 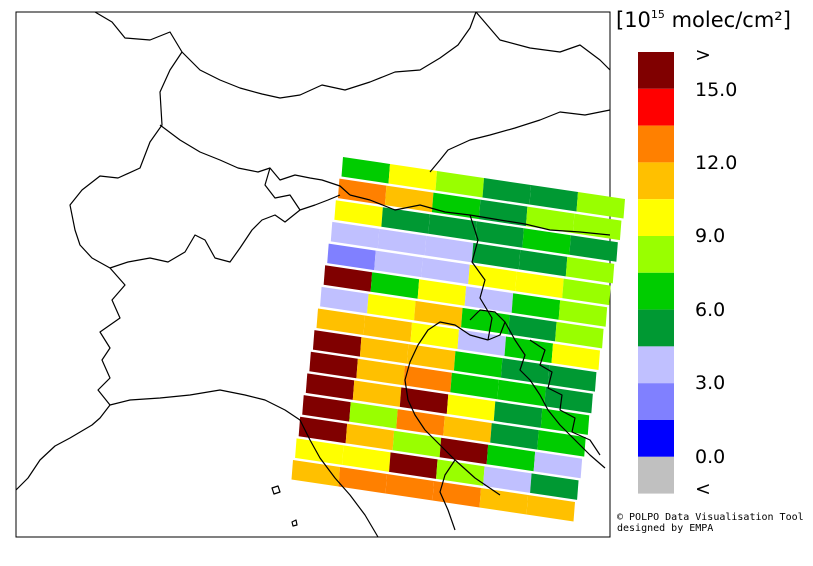 I want to click on coast-tyrrhenian, so click(x=339, y=478).